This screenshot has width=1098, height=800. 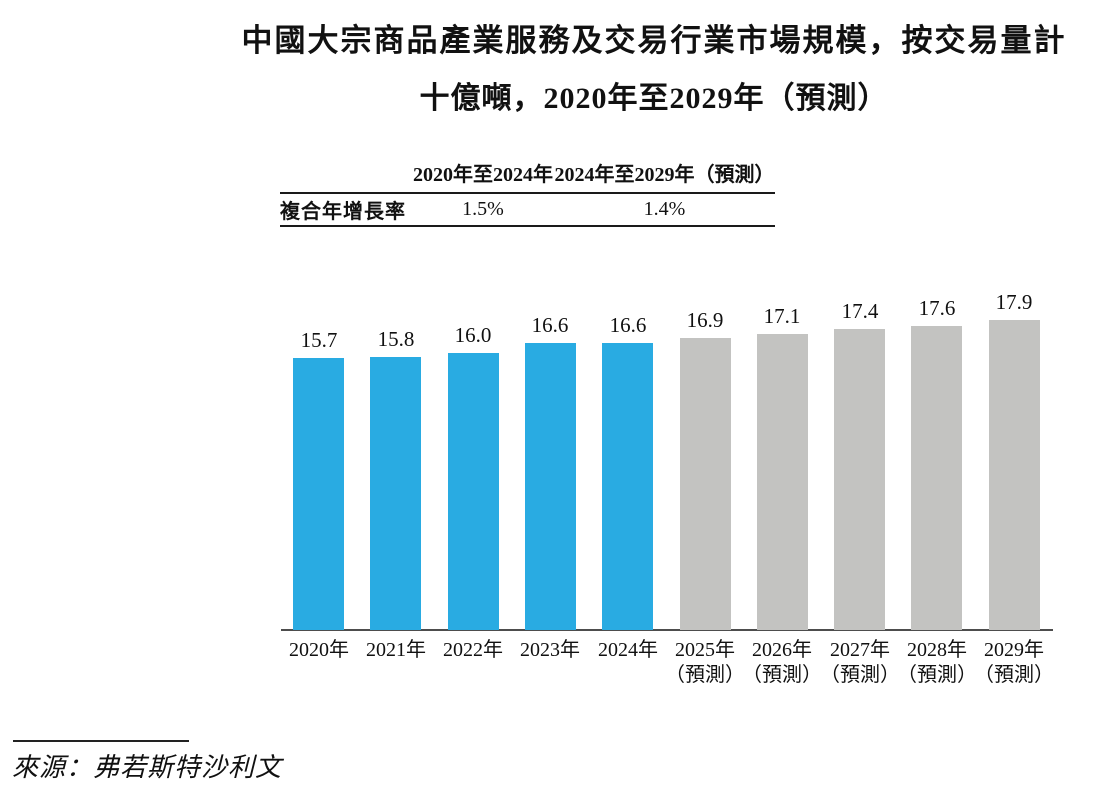 I want to click on x-axis-label: 2022年, so click(x=473, y=650).